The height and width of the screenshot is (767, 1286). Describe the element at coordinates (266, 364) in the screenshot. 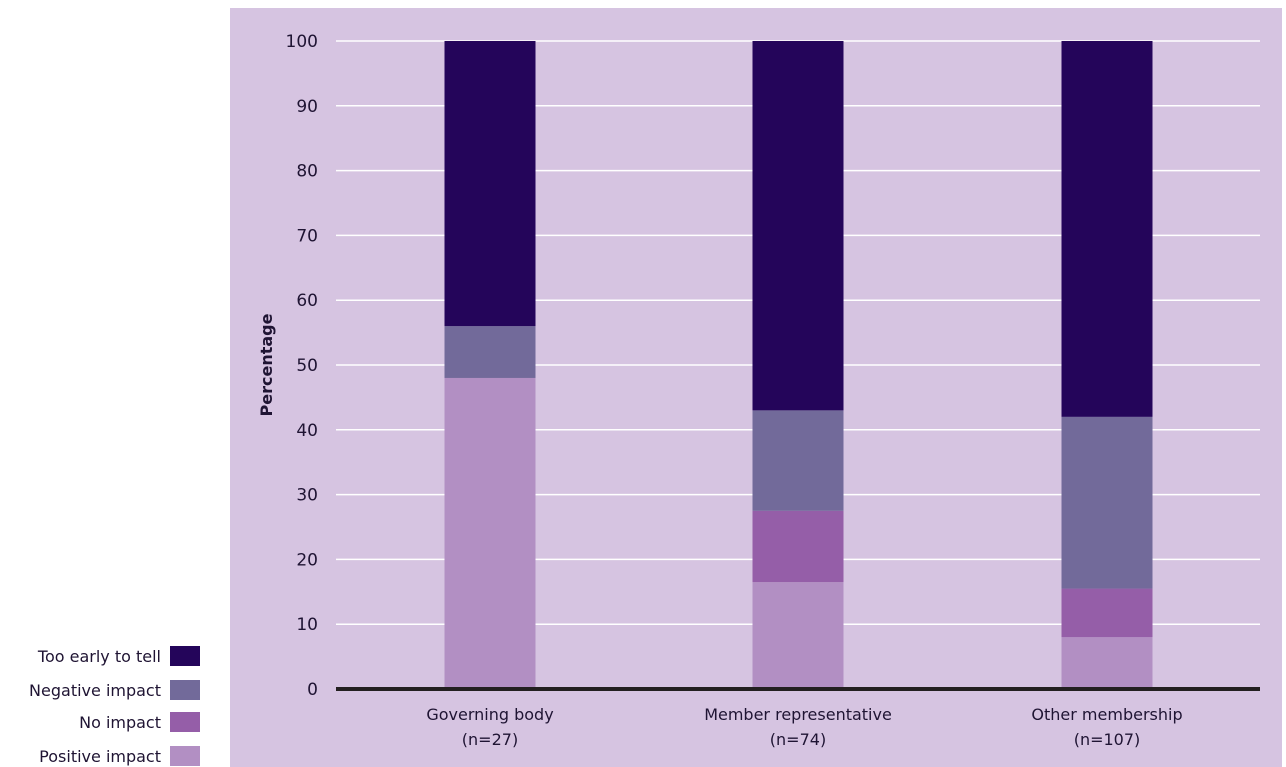

I see `y-axis-label: Percentage` at that location.